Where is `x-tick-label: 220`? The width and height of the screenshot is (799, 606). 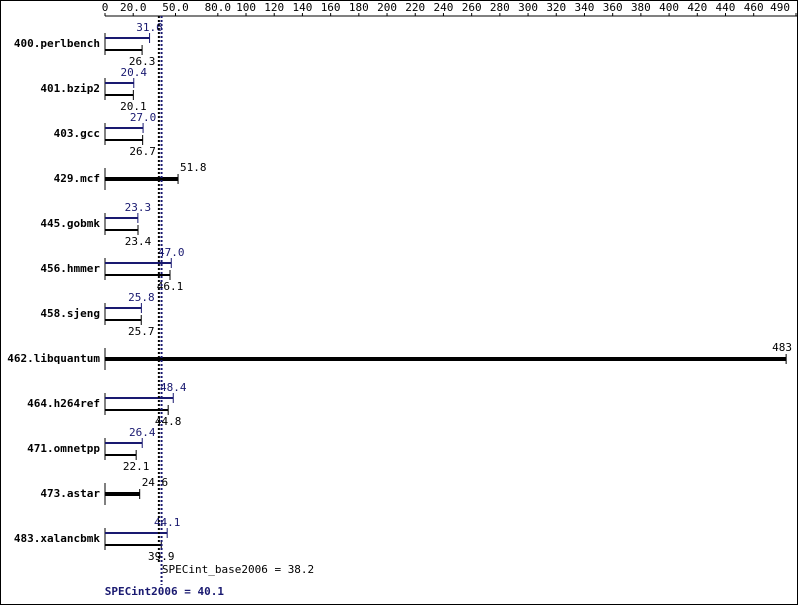 x-tick-label: 220 is located at coordinates (415, 7).